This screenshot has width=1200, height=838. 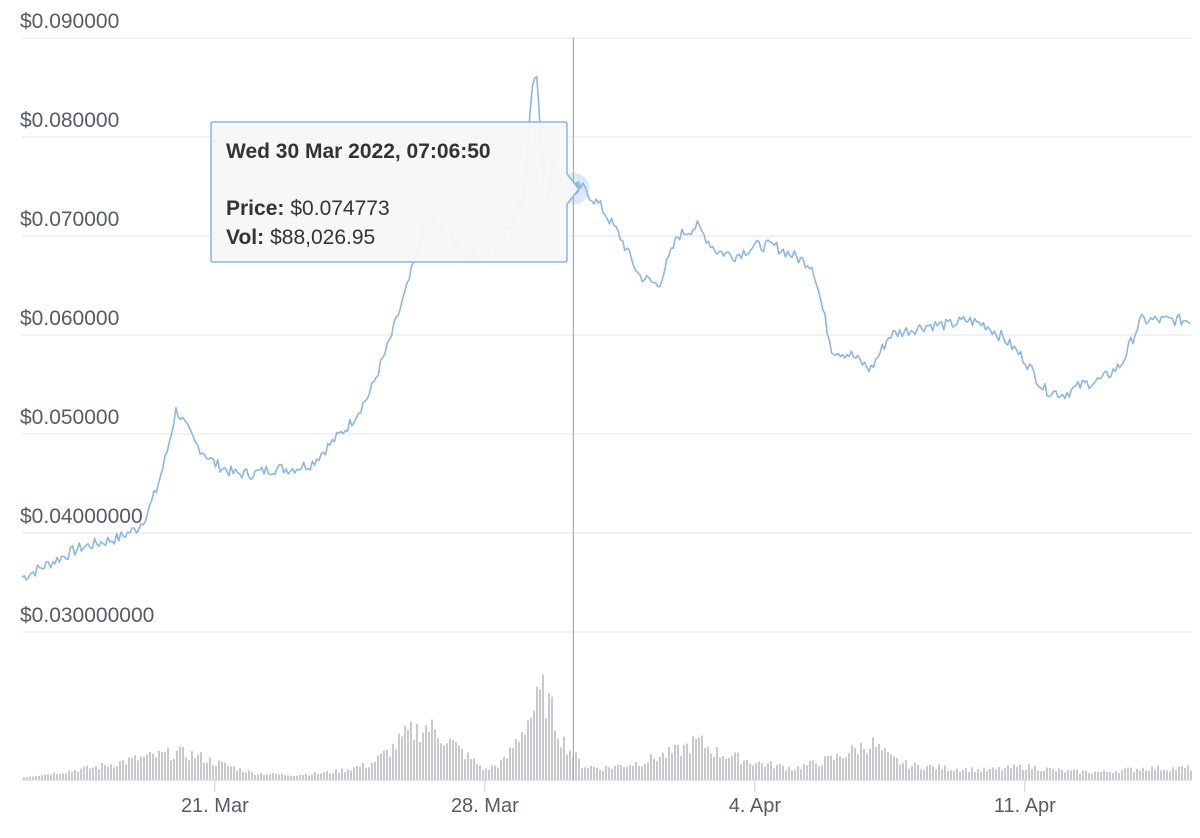 I want to click on y-tick-label: $0.050000, so click(x=69, y=417).